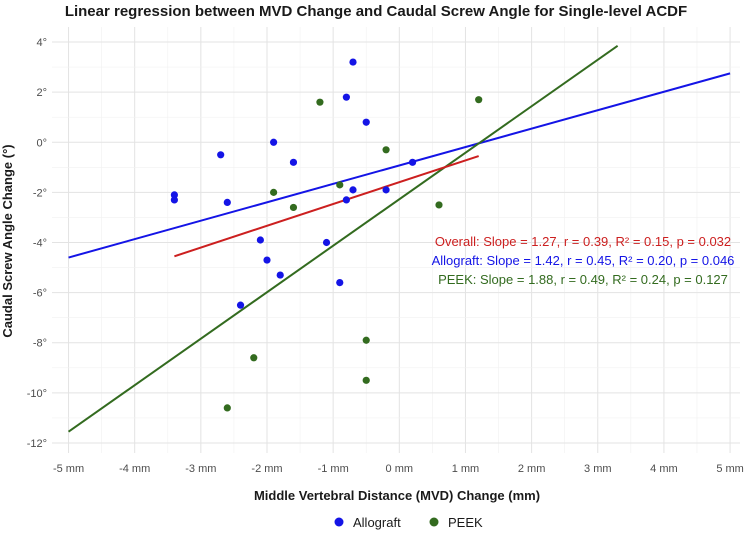 The height and width of the screenshot is (533, 744). What do you see at coordinates (339, 522) in the screenshot?
I see `legend-allograft-marker` at bounding box center [339, 522].